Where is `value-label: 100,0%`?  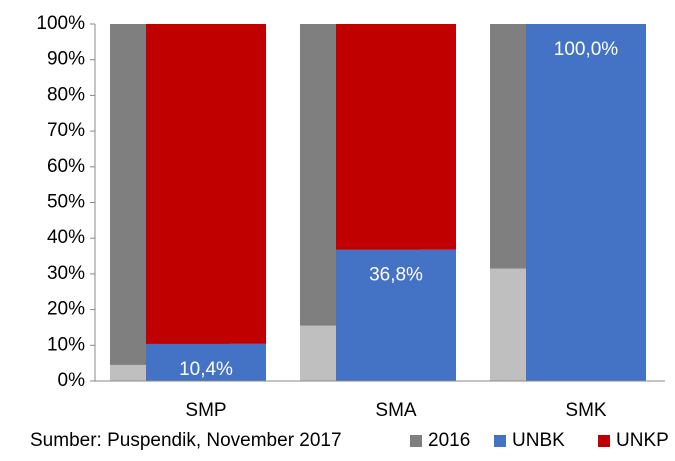 value-label: 100,0% is located at coordinates (586, 49).